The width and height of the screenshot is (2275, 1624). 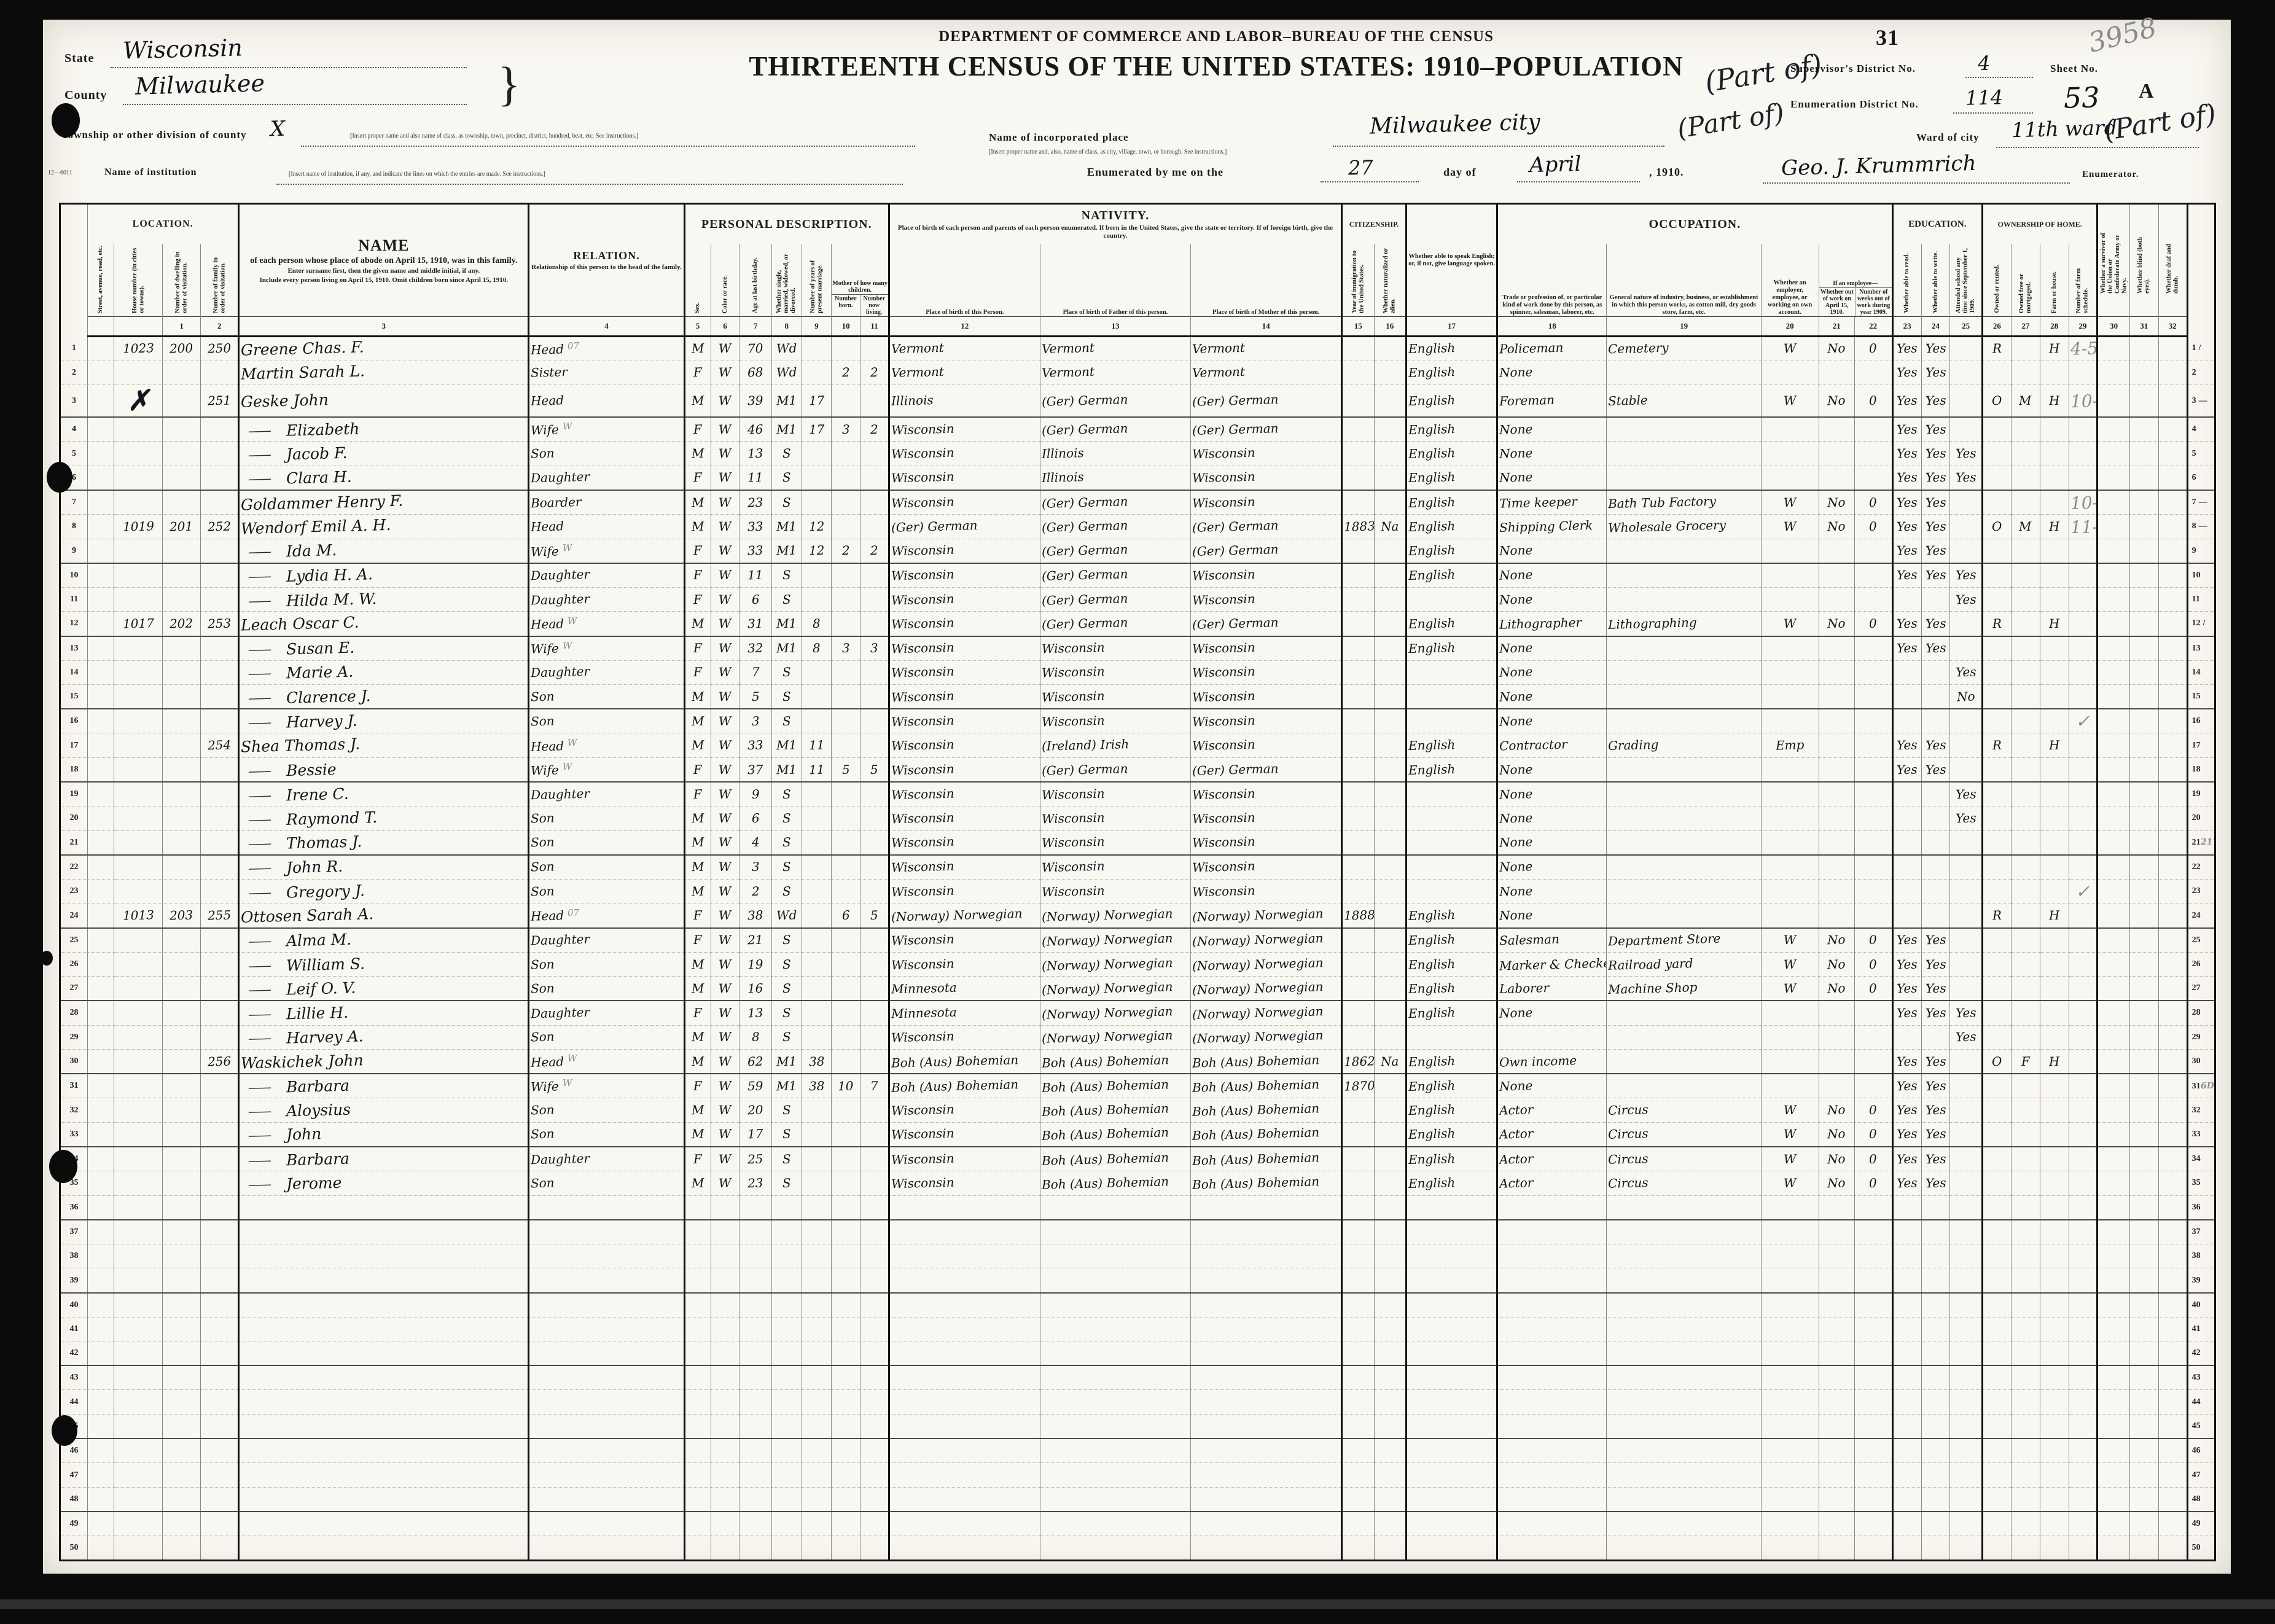 I want to click on column-number: 8, so click(x=786, y=326).